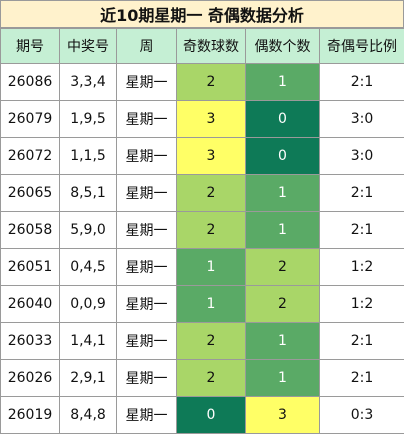  Describe the element at coordinates (147, 46) in the screenshot. I see `header-weekday: 周` at that location.